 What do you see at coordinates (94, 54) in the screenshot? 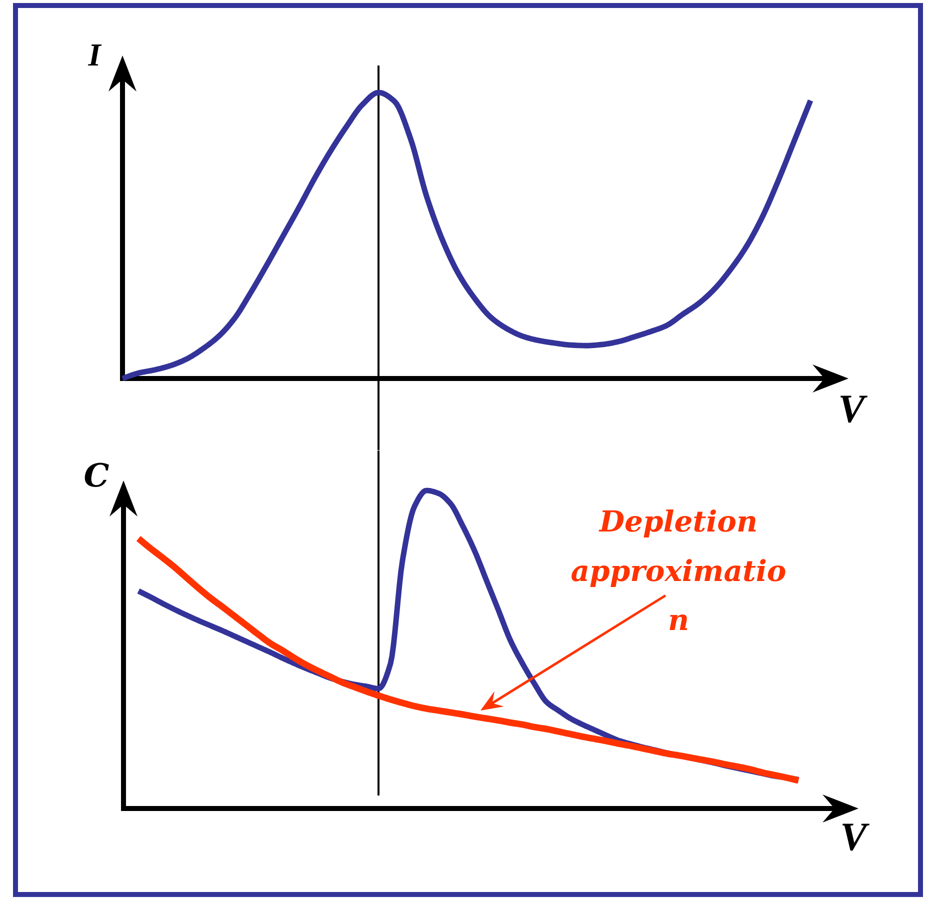
I see `y-axis-title: I` at bounding box center [94, 54].